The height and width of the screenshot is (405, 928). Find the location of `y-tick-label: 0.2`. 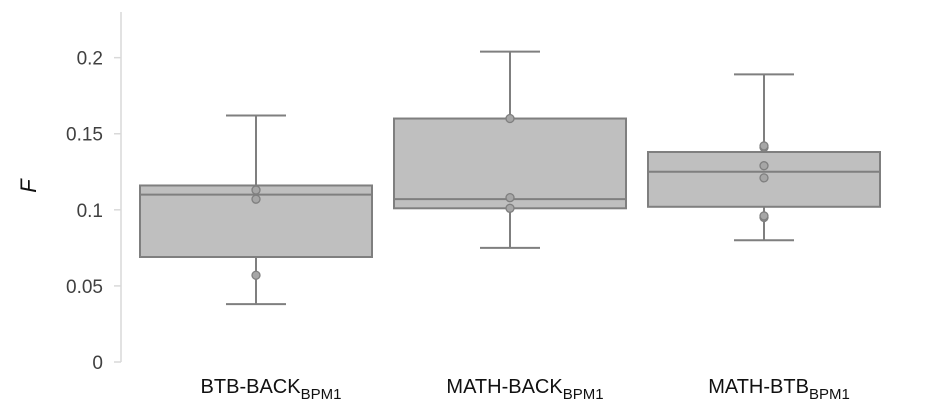

y-tick-label: 0.2 is located at coordinates (90, 59).